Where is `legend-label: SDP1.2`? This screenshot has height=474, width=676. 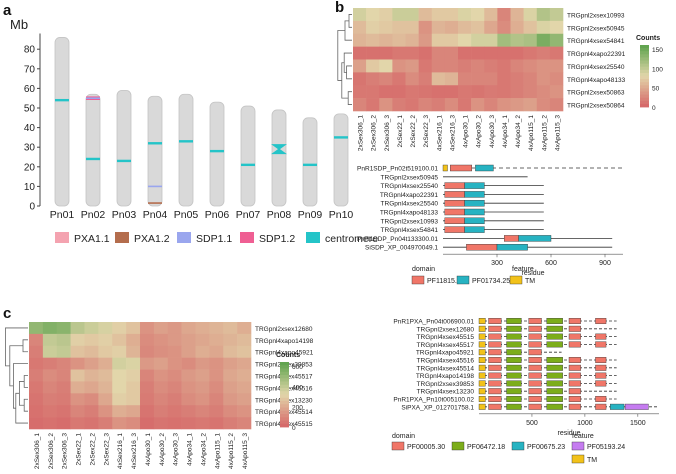 legend-label: SDP1.2 is located at coordinates (277, 239).